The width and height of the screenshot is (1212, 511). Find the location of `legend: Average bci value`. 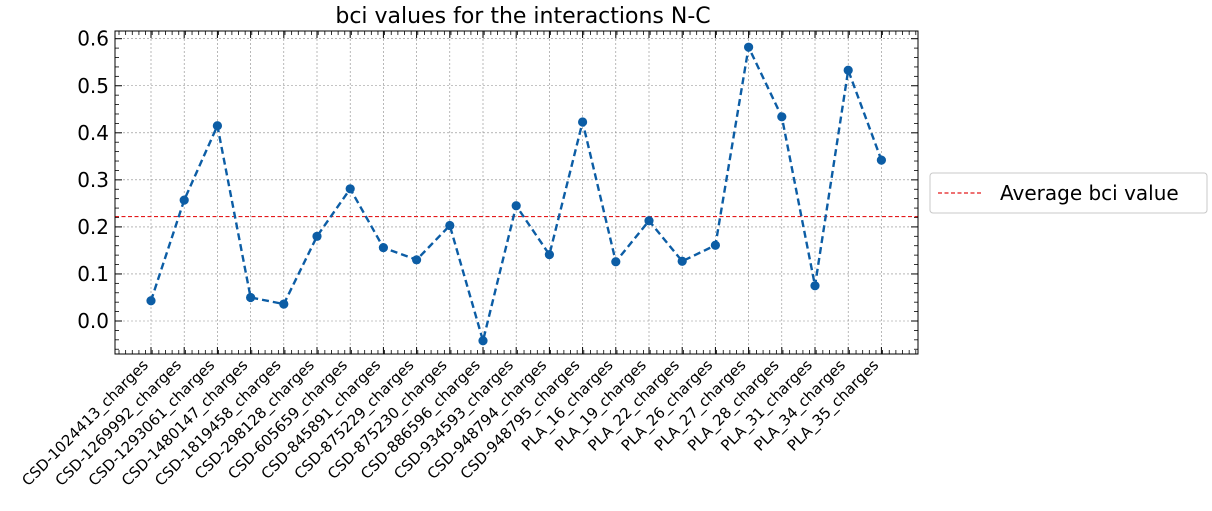

legend: Average bci value is located at coordinates (1068, 193).